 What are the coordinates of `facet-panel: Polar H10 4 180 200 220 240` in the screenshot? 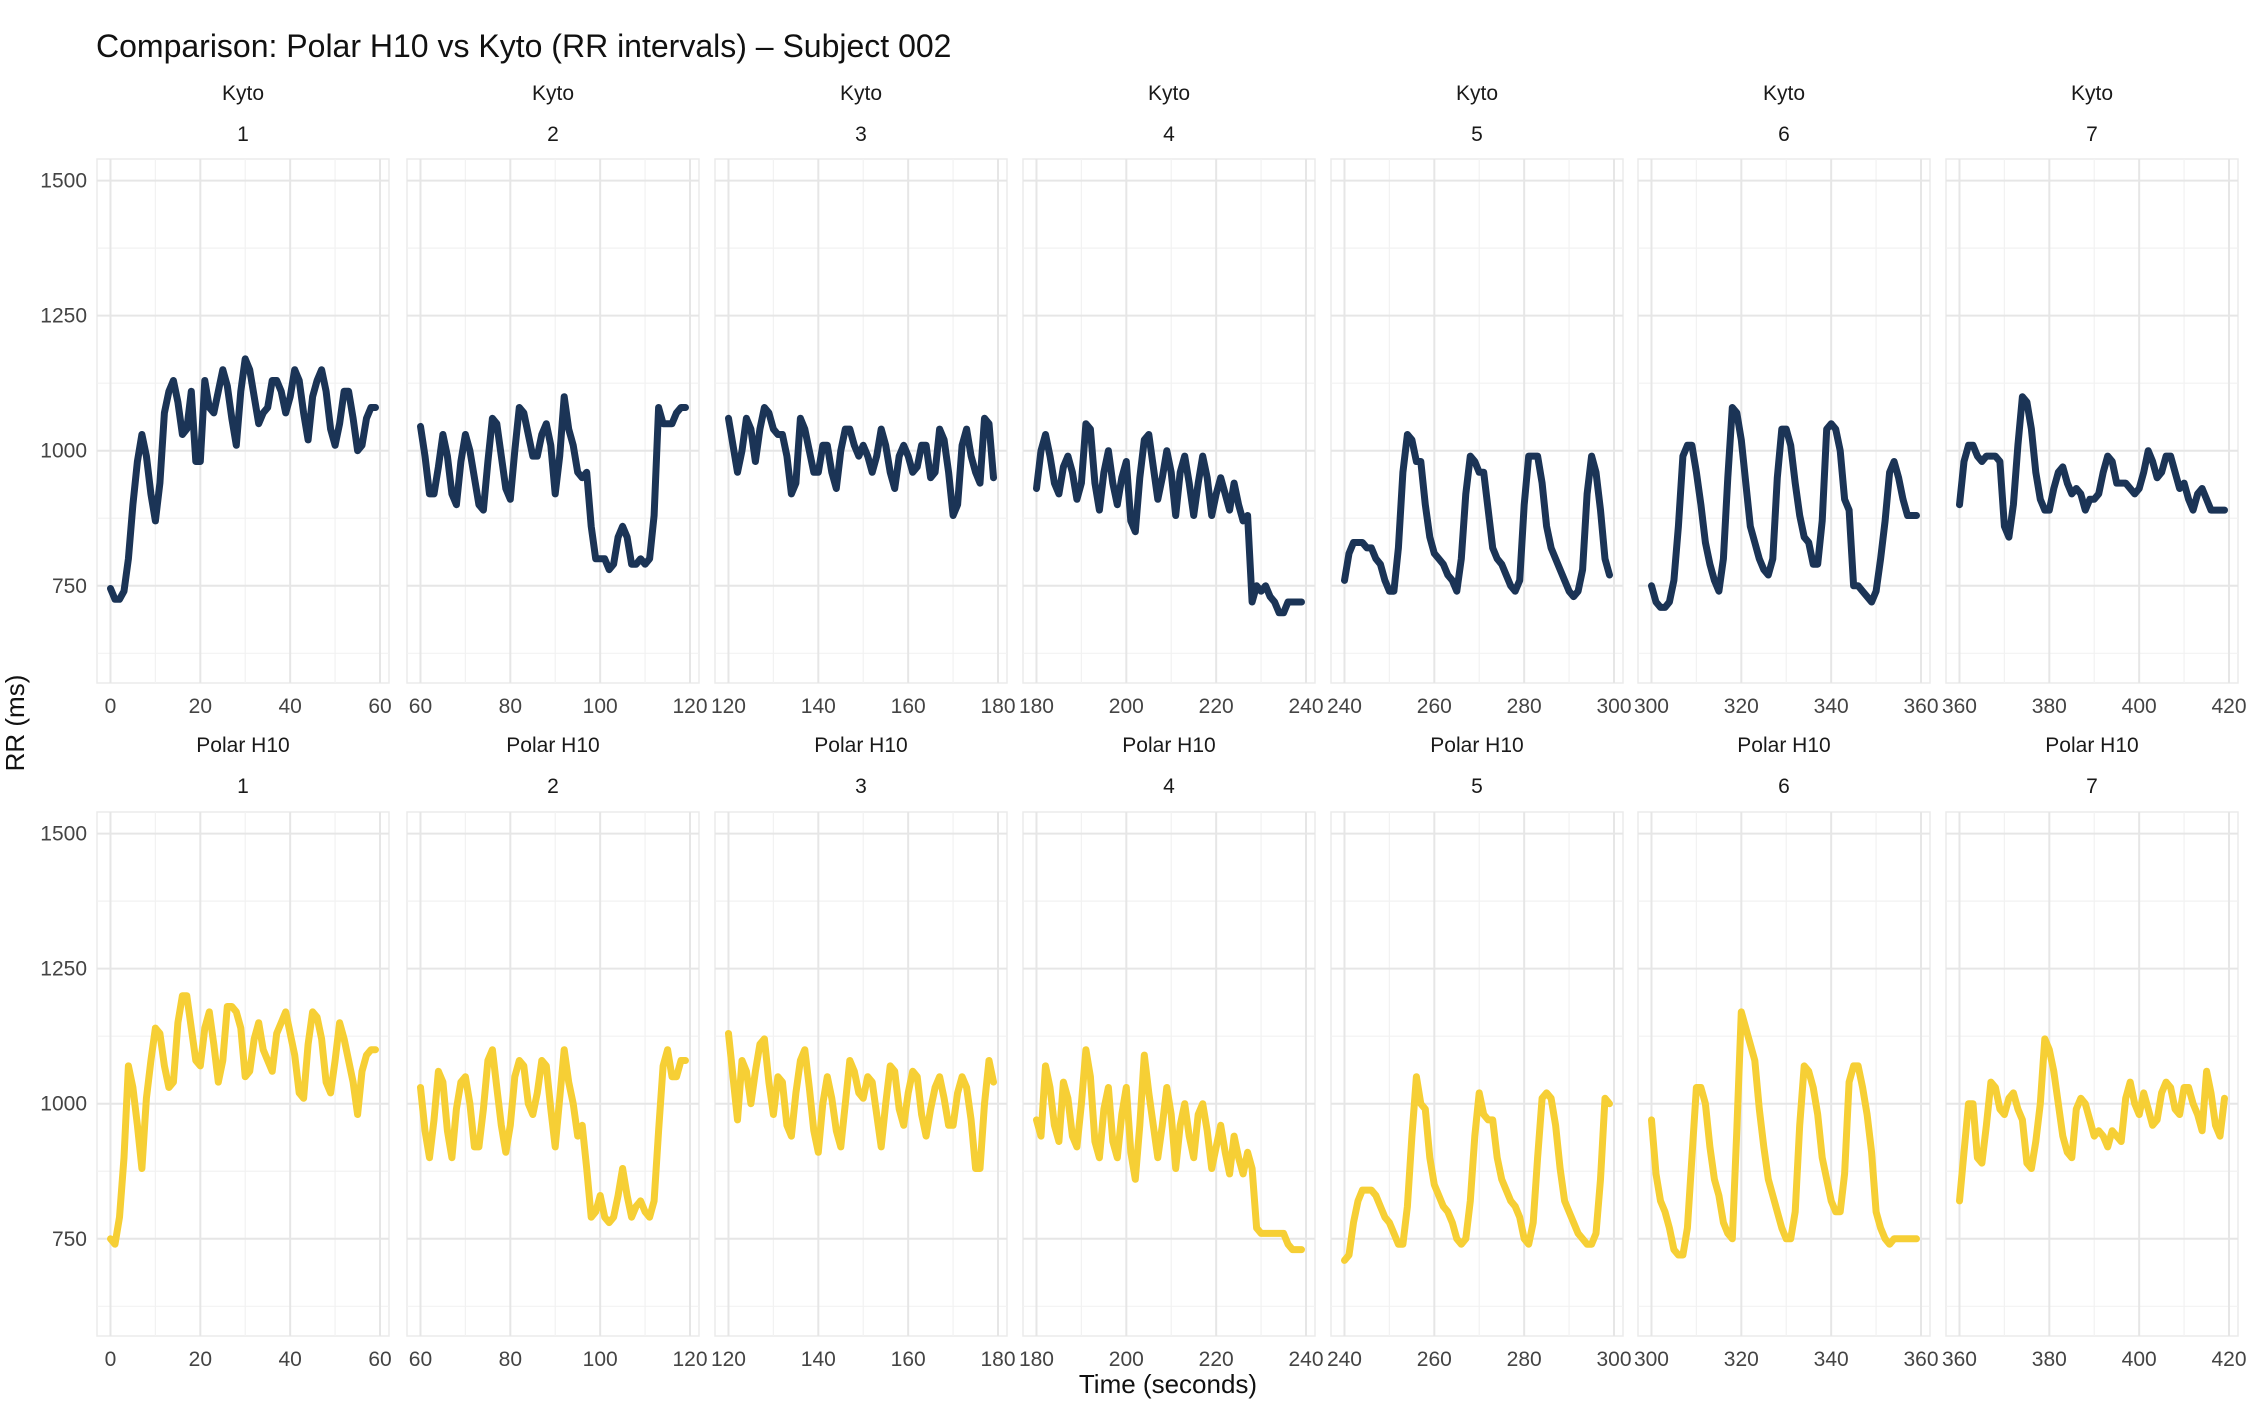 It's located at (1171, 1052).